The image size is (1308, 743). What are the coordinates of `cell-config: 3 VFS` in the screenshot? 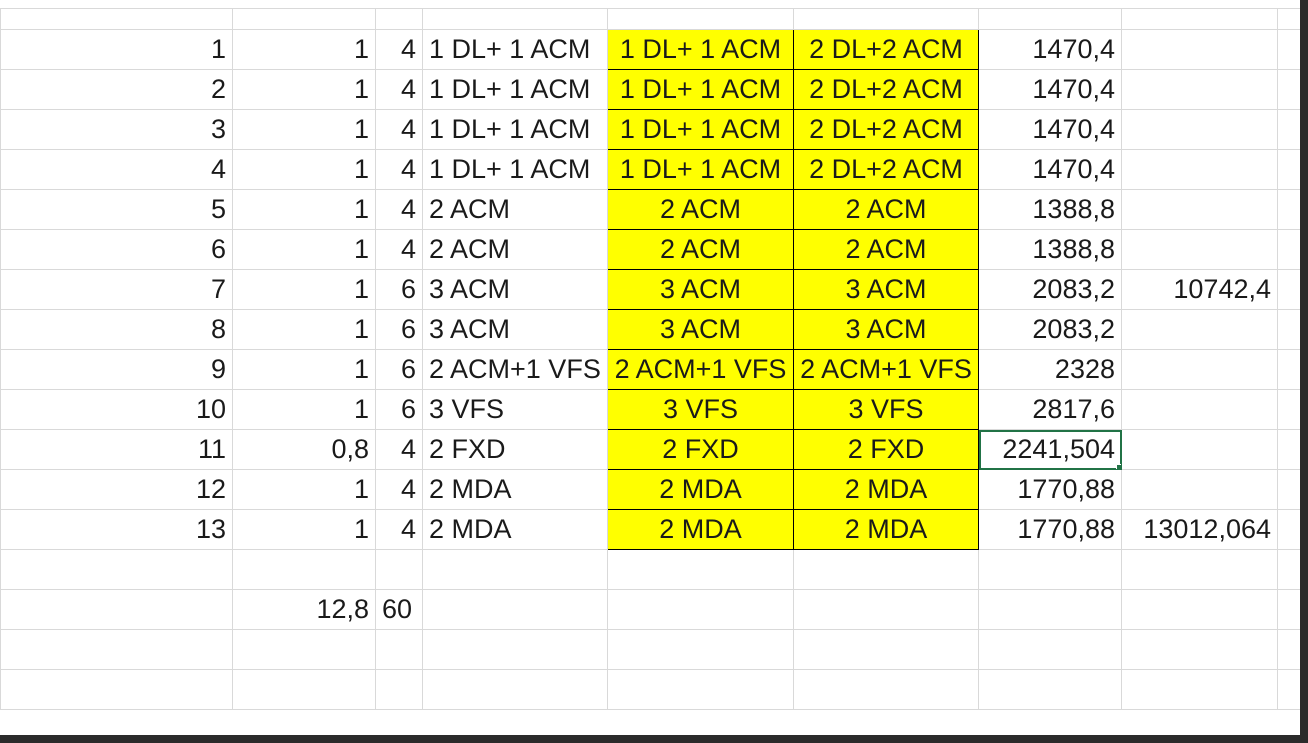 It's located at (515, 409).